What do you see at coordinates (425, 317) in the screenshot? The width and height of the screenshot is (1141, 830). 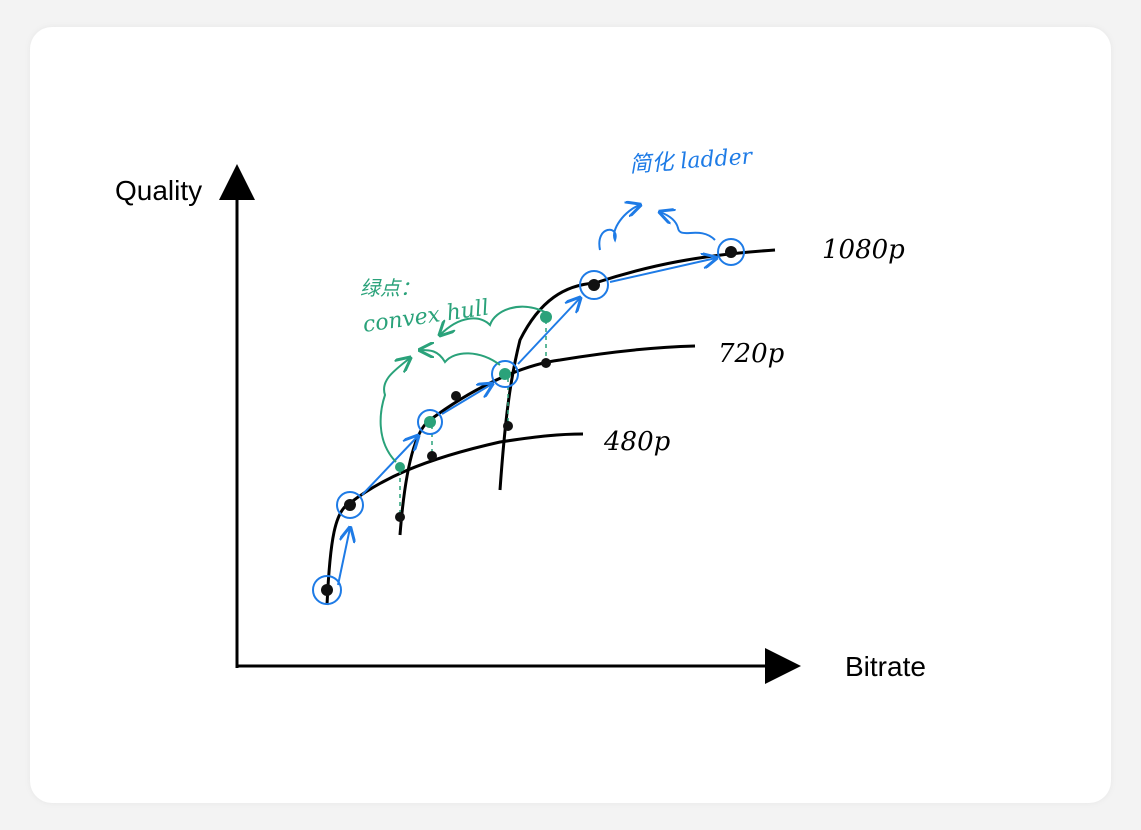 I see `hull-text: convex hull` at bounding box center [425, 317].